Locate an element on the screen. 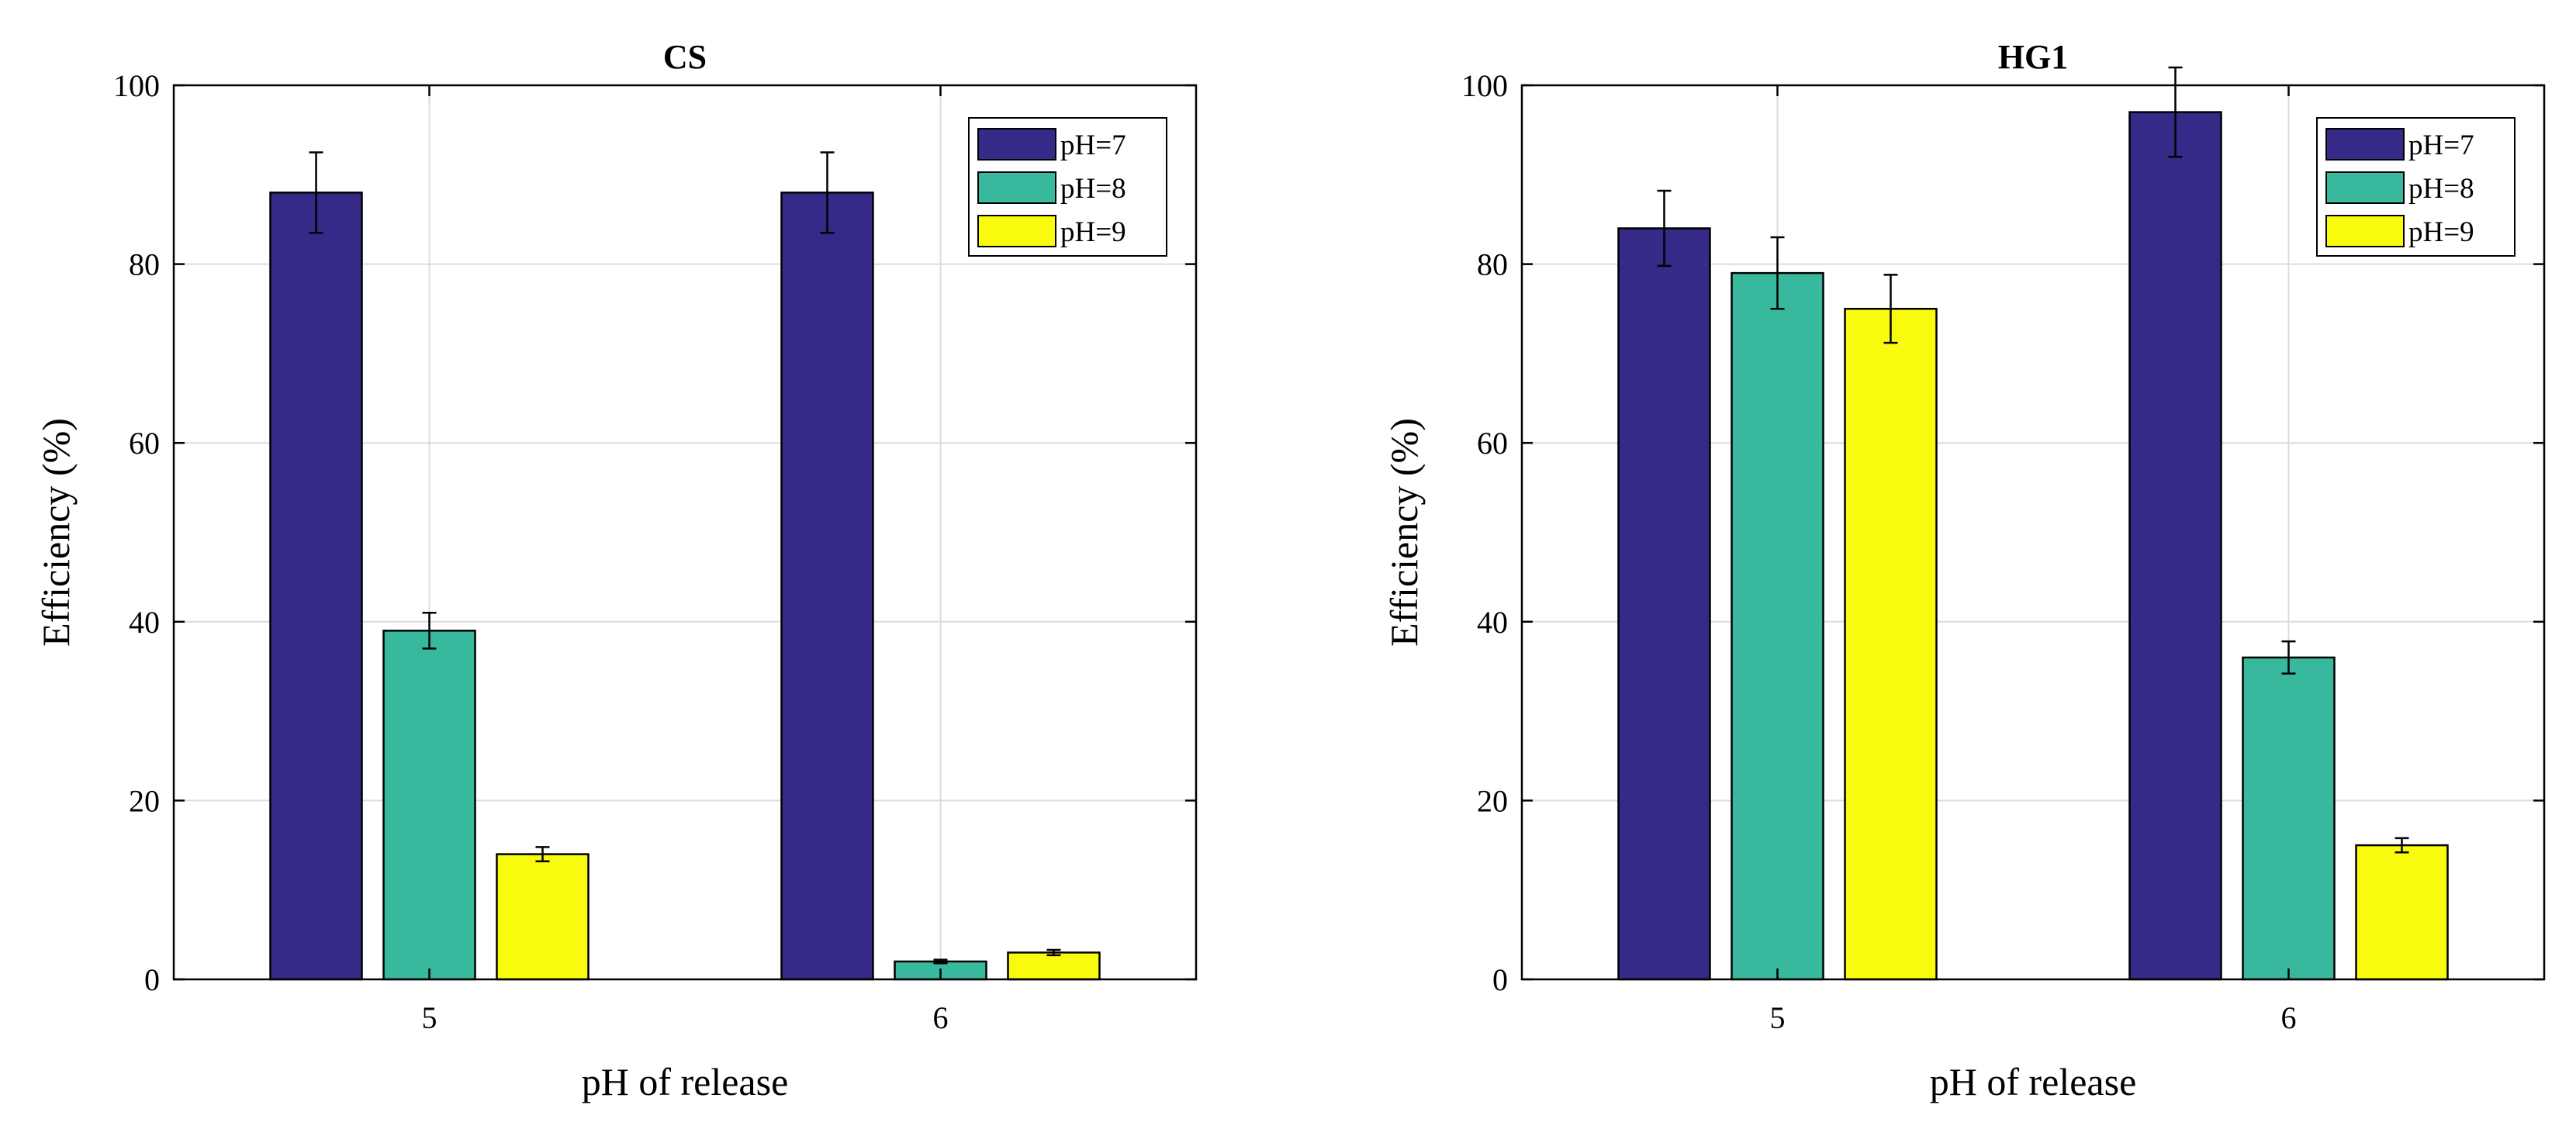 The width and height of the screenshot is (2576, 1136). chart-title: HG1 is located at coordinates (2033, 57).